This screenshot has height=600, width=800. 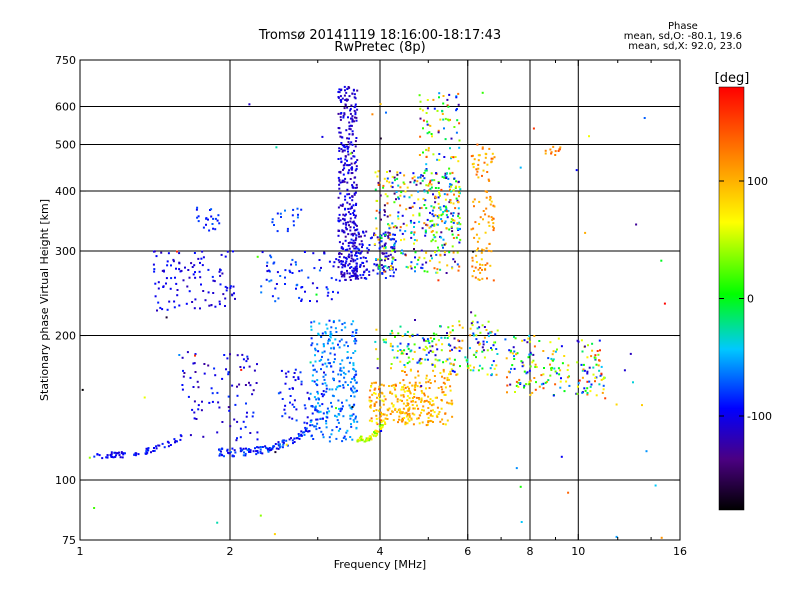 What do you see at coordinates (65, 480) in the screenshot?
I see `y-tick-label: 100` at bounding box center [65, 480].